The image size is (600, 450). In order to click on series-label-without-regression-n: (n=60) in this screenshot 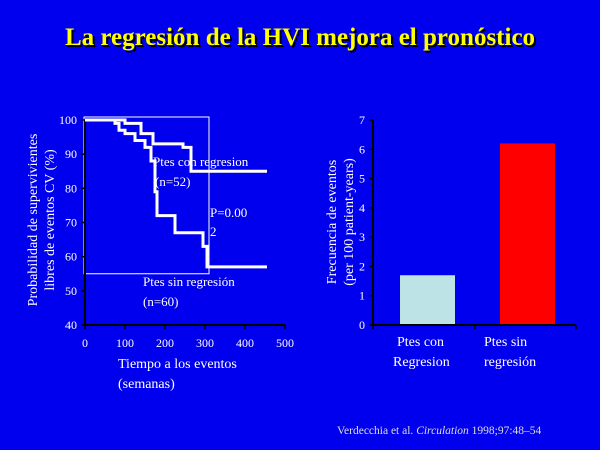, I will do `click(161, 301)`.